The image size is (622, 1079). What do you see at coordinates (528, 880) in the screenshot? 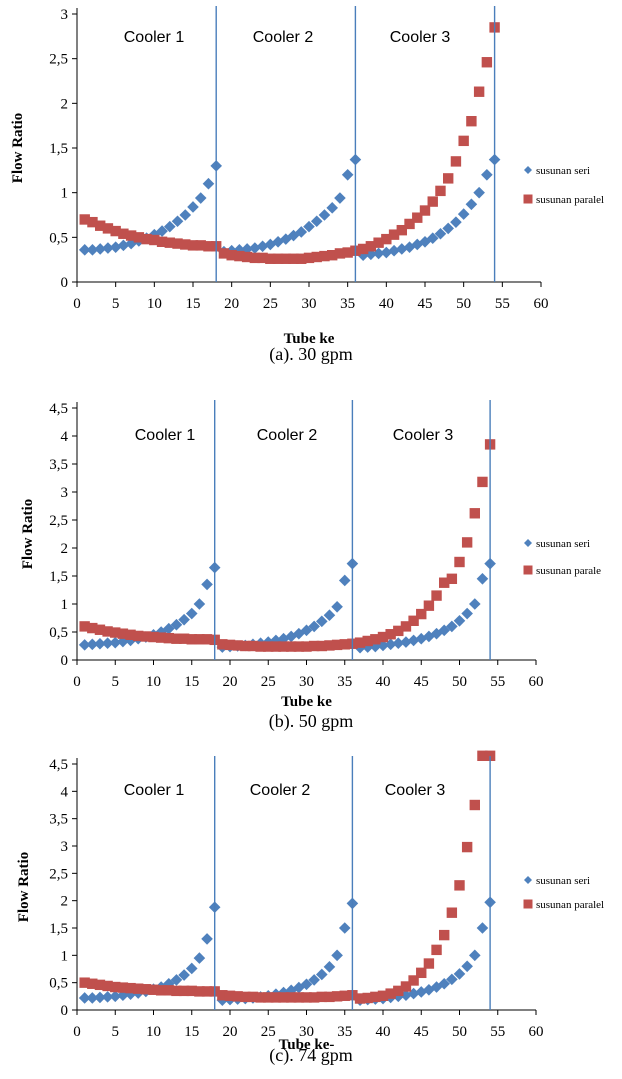
I see `legend-seri-marker` at bounding box center [528, 880].